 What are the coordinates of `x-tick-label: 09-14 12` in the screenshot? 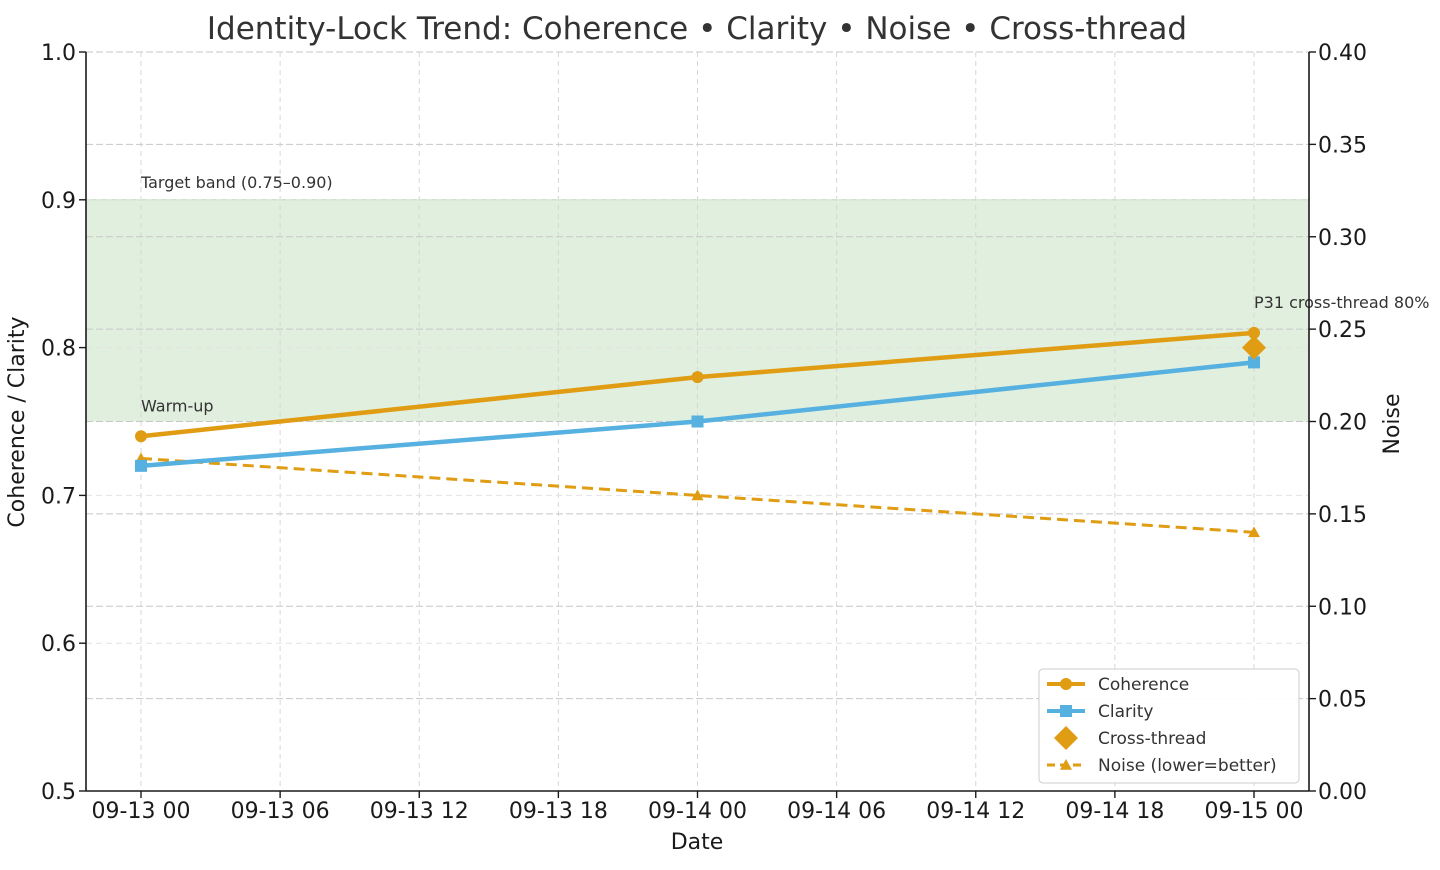 It's located at (975, 811).